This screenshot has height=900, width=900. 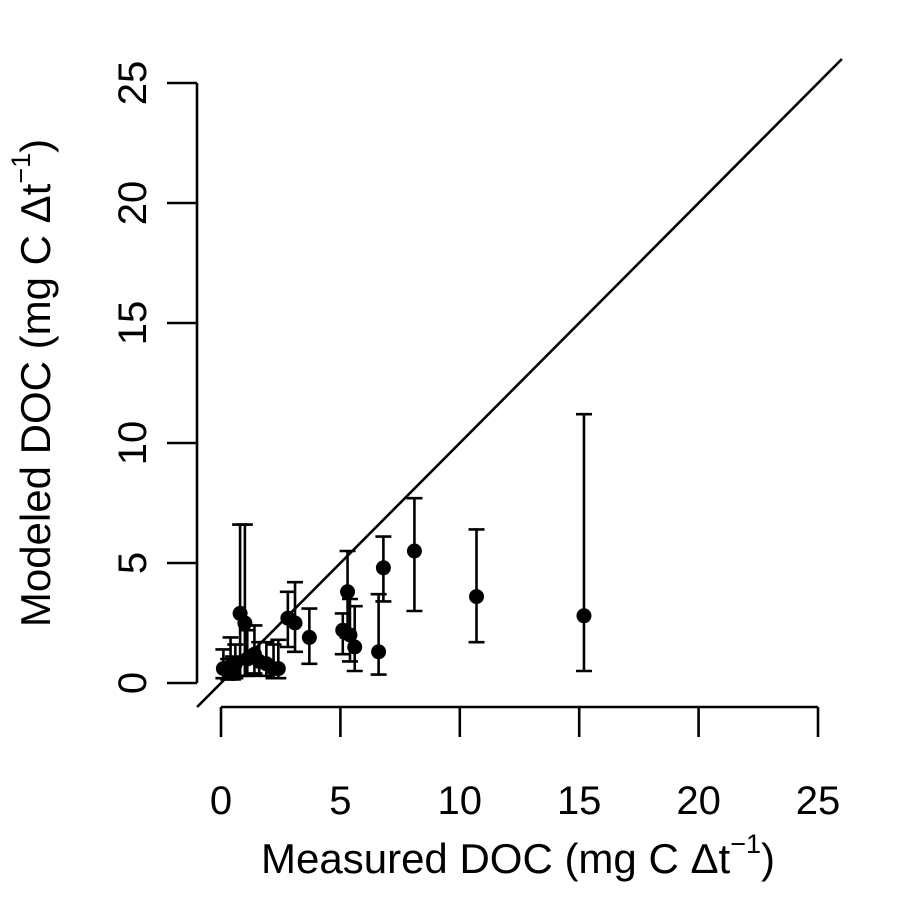 I want to click on x-tick-label: 25, so click(x=818, y=801).